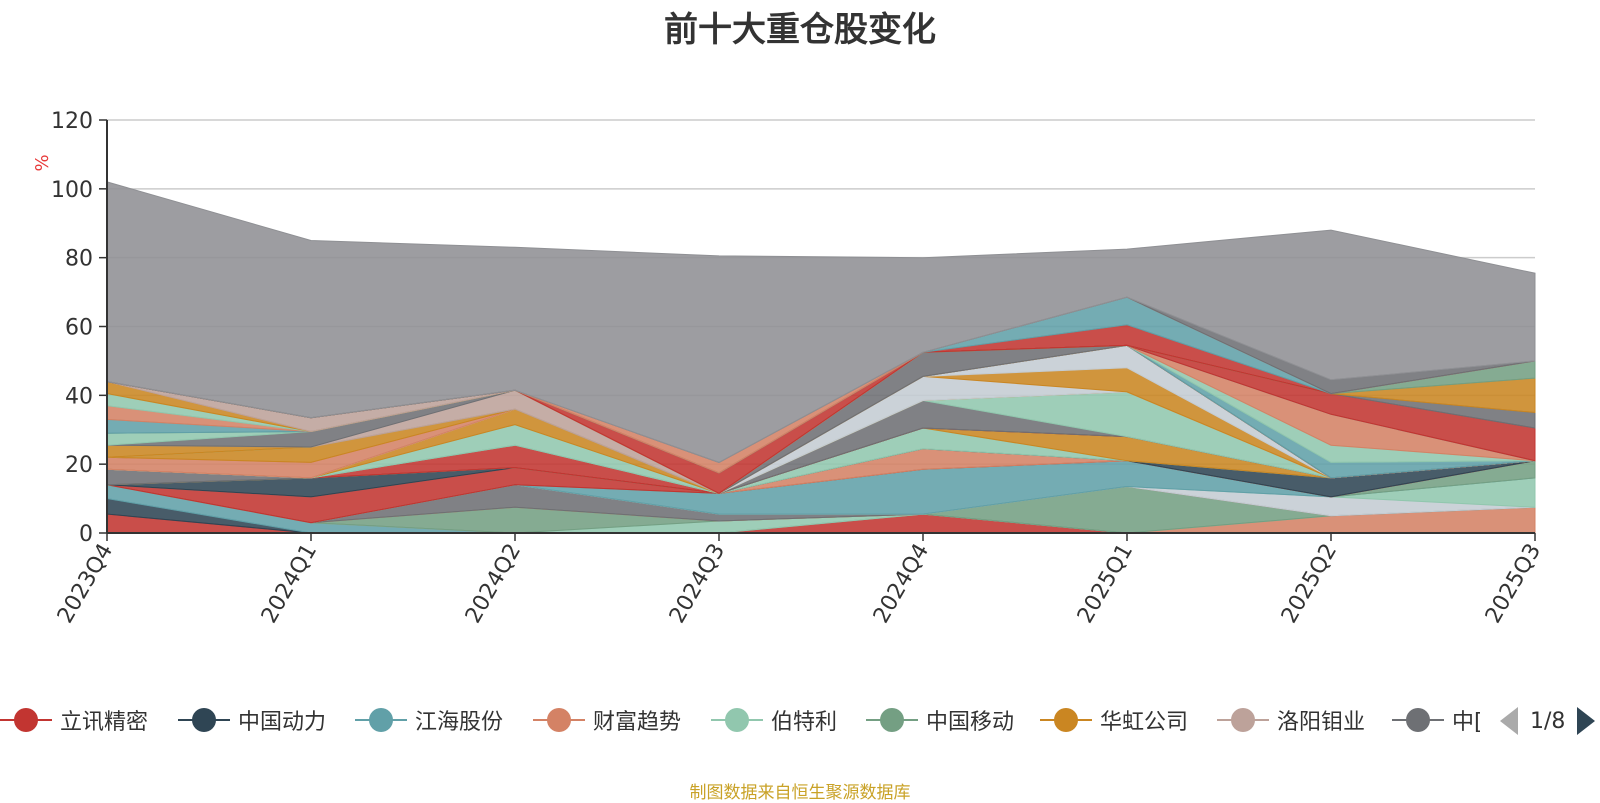 The height and width of the screenshot is (803, 1600). What do you see at coordinates (85, 584) in the screenshot?
I see `x-tick-label: 2023Q4` at bounding box center [85, 584].